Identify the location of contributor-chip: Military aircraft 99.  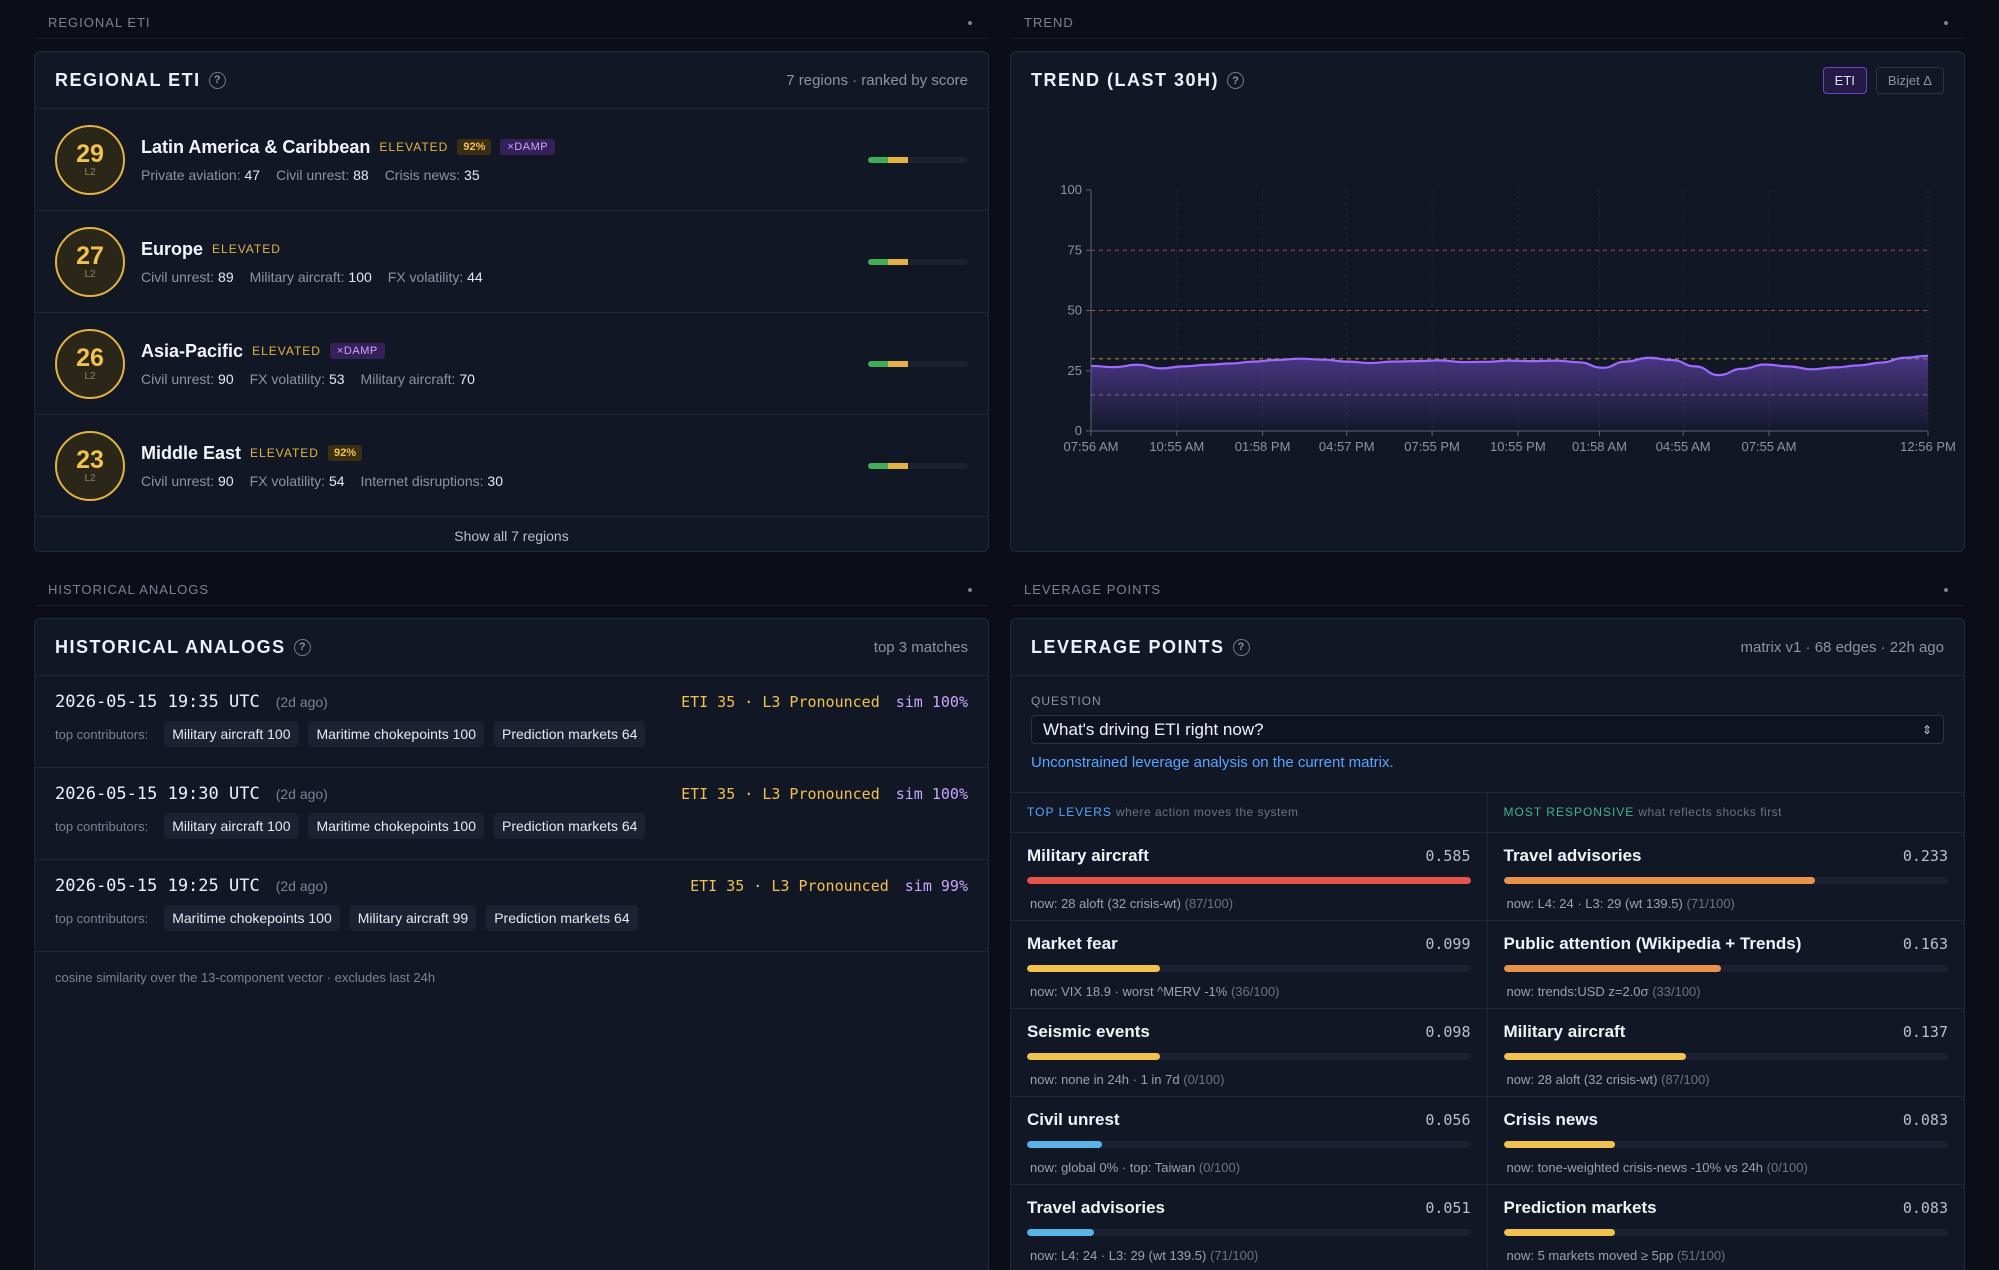
(413, 918).